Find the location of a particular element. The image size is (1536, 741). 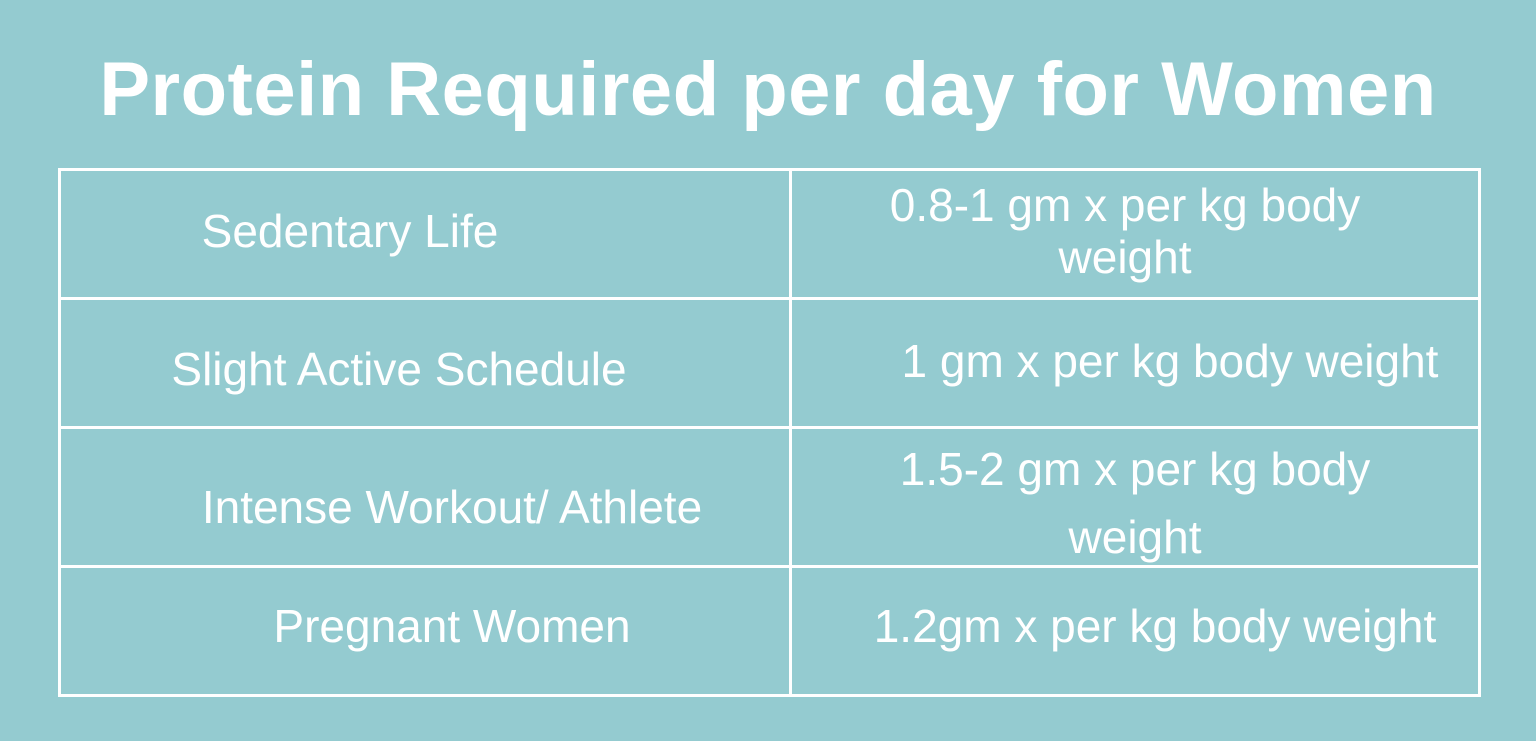

category-cell: Intense Workout/ Athlete is located at coordinates (425, 497).